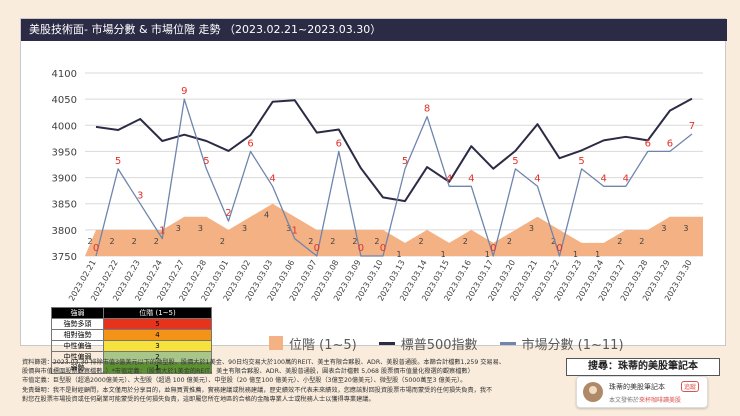  What do you see at coordinates (64, 126) in the screenshot?
I see `y-tick-label: 4000` at bounding box center [64, 126].